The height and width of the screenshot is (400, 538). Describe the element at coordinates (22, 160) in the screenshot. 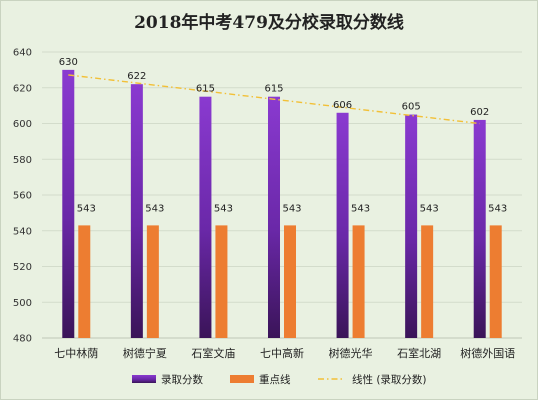

I see `y-tick-label: 580` at that location.